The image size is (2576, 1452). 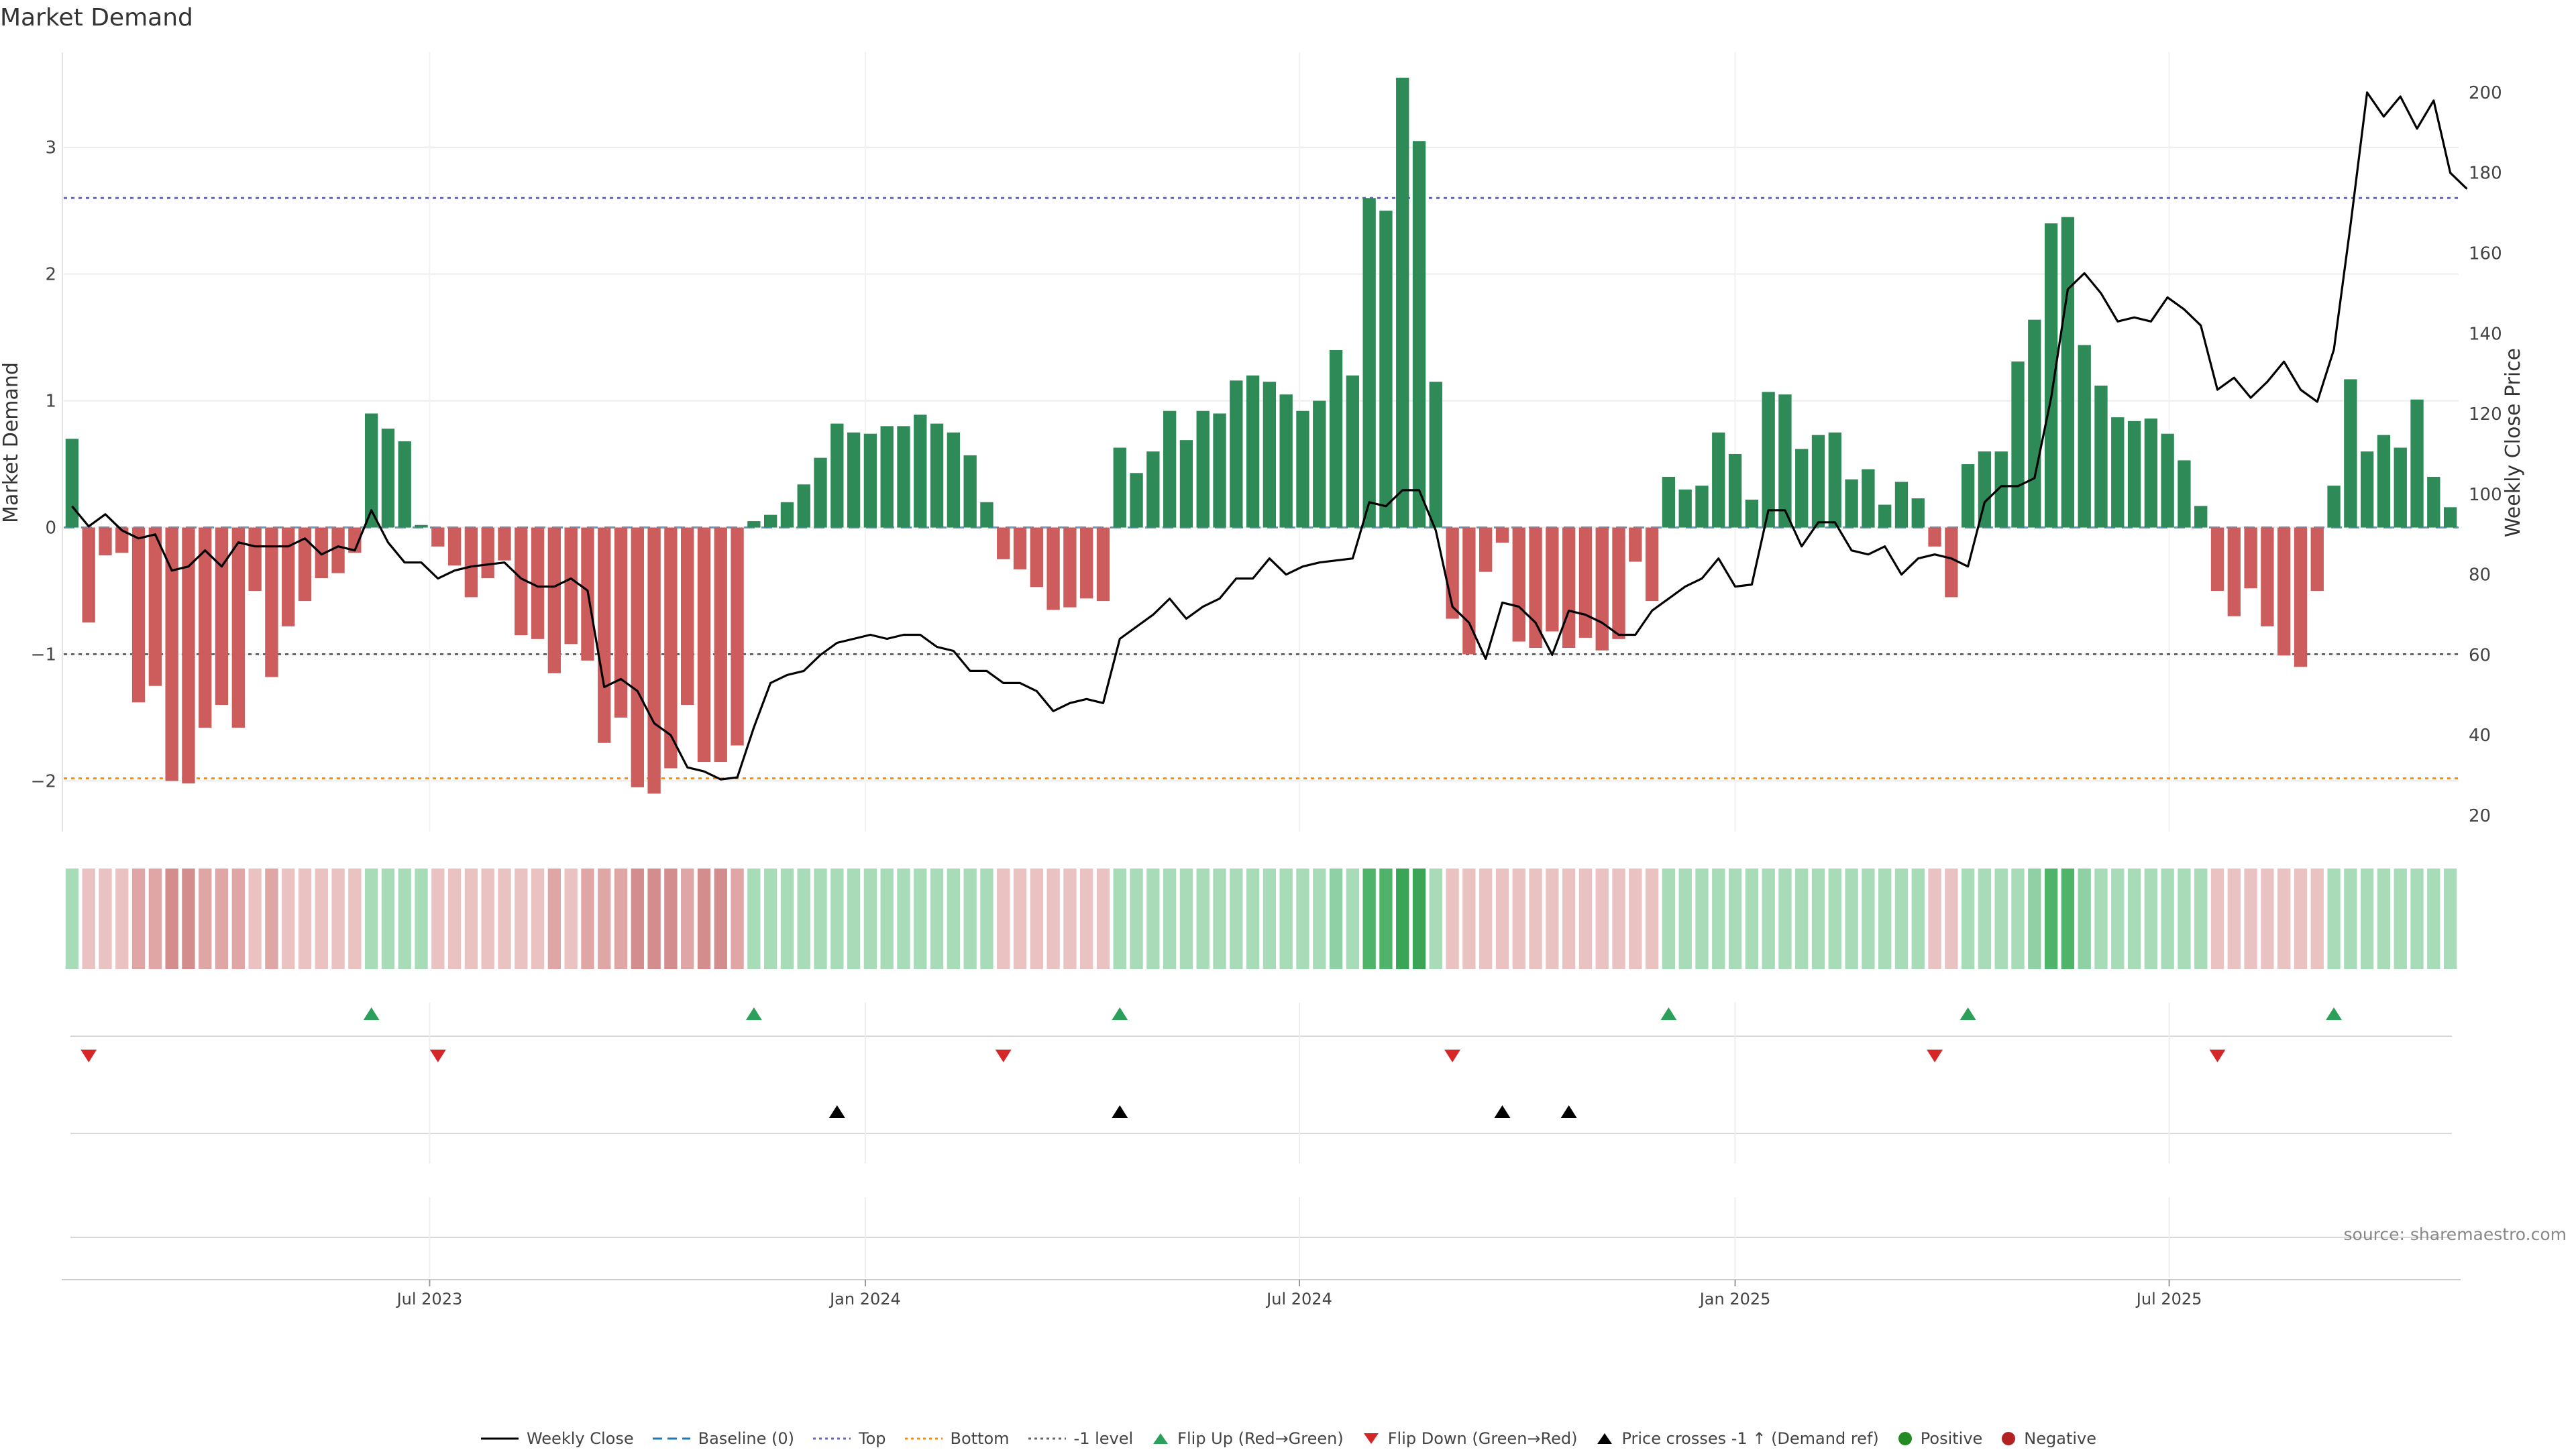 I want to click on y2-tick-label: 180, so click(x=2485, y=174).